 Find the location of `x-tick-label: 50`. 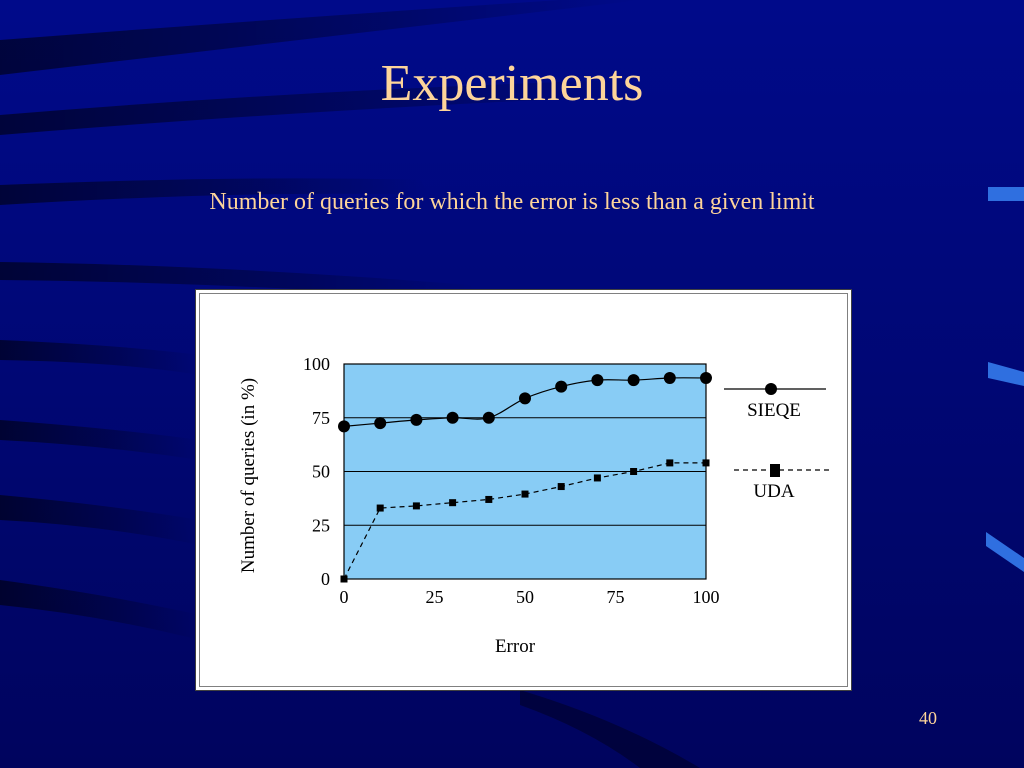

x-tick-label: 50 is located at coordinates (525, 597).